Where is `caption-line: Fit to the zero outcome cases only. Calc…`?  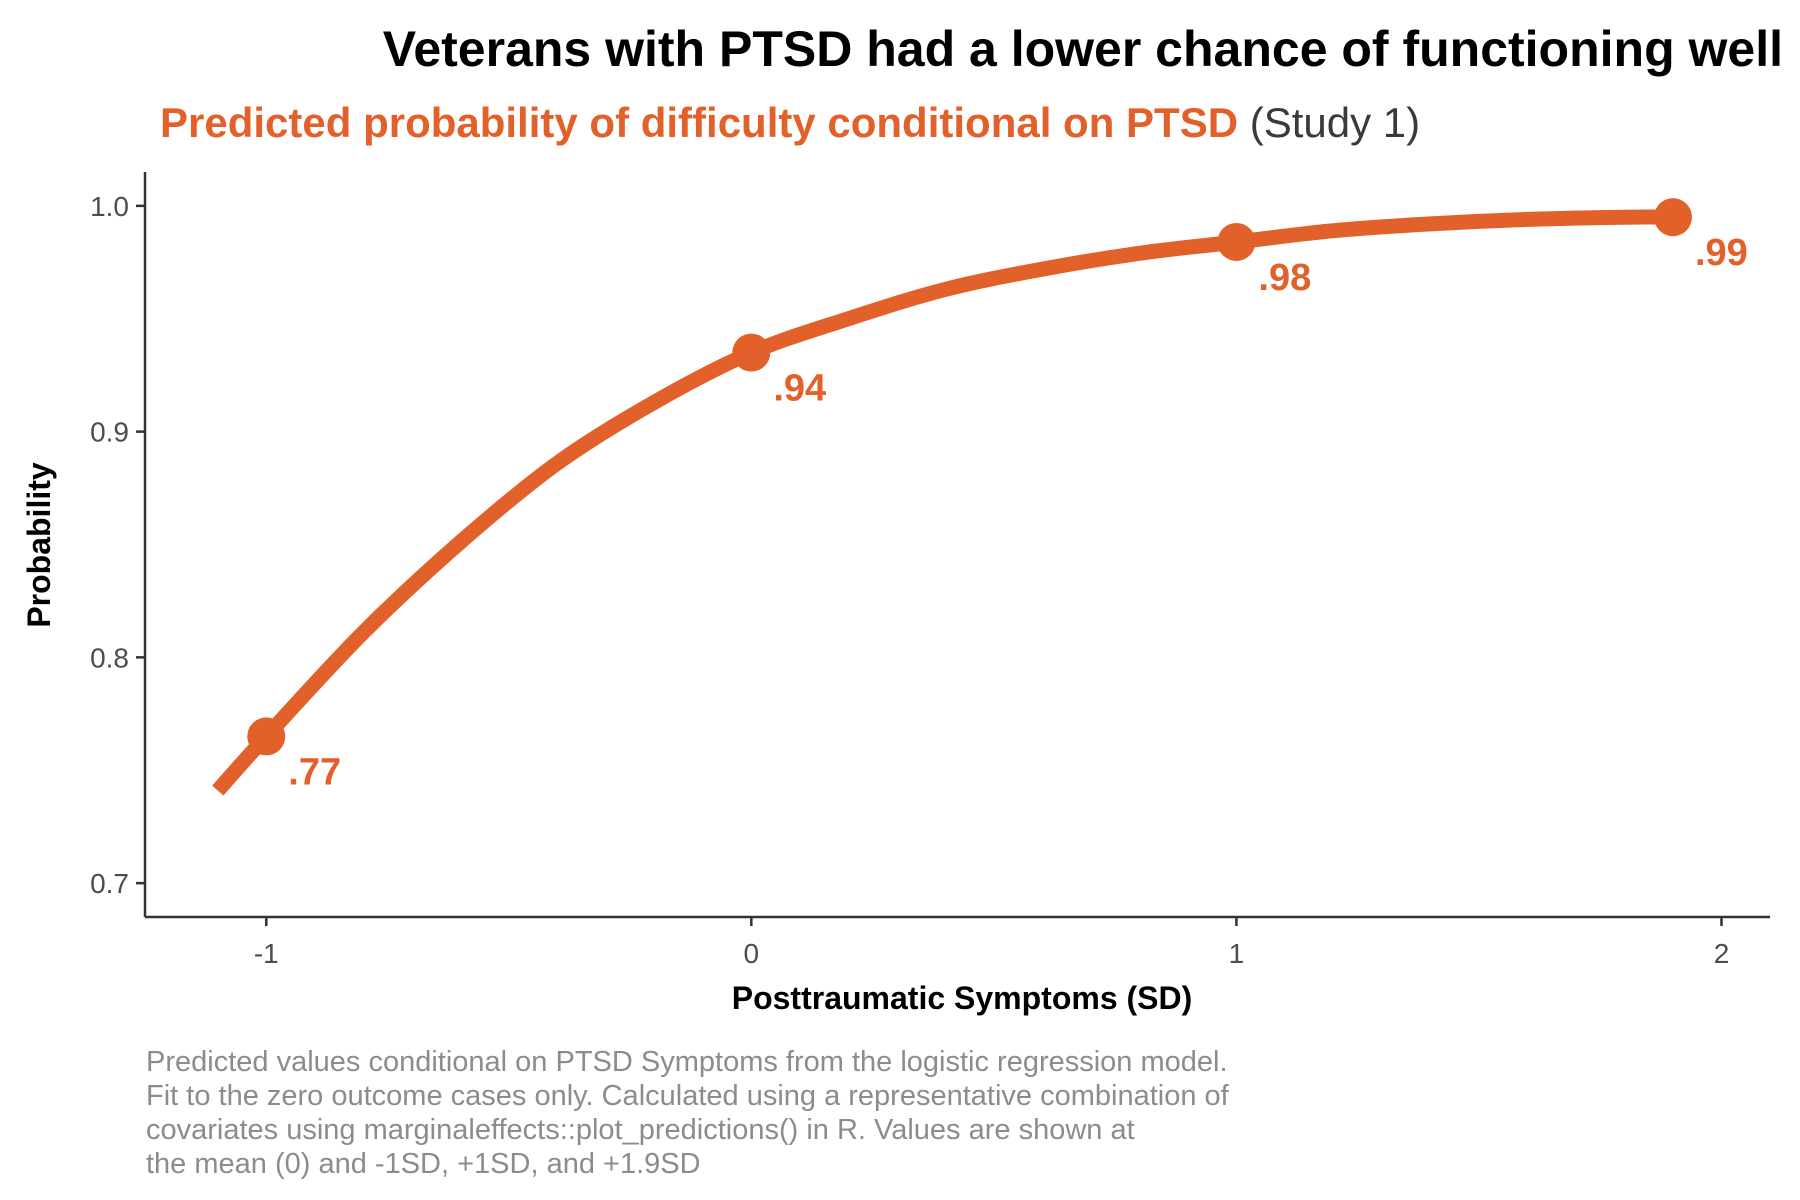 caption-line: Fit to the zero outcome cases only. Calc… is located at coordinates (688, 1096).